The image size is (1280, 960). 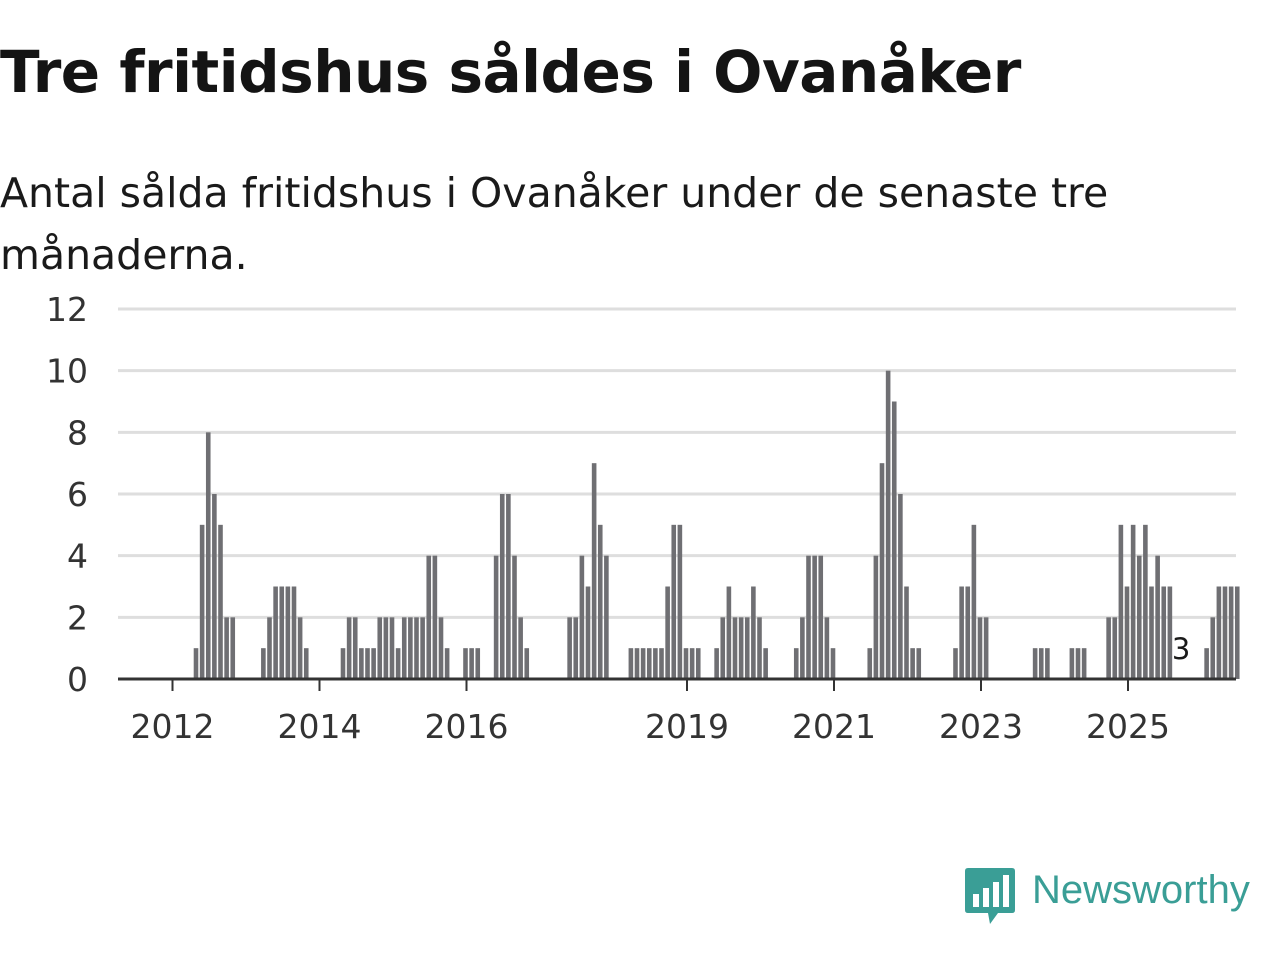 What do you see at coordinates (77, 679) in the screenshot?
I see `y-tick-label: 0` at bounding box center [77, 679].